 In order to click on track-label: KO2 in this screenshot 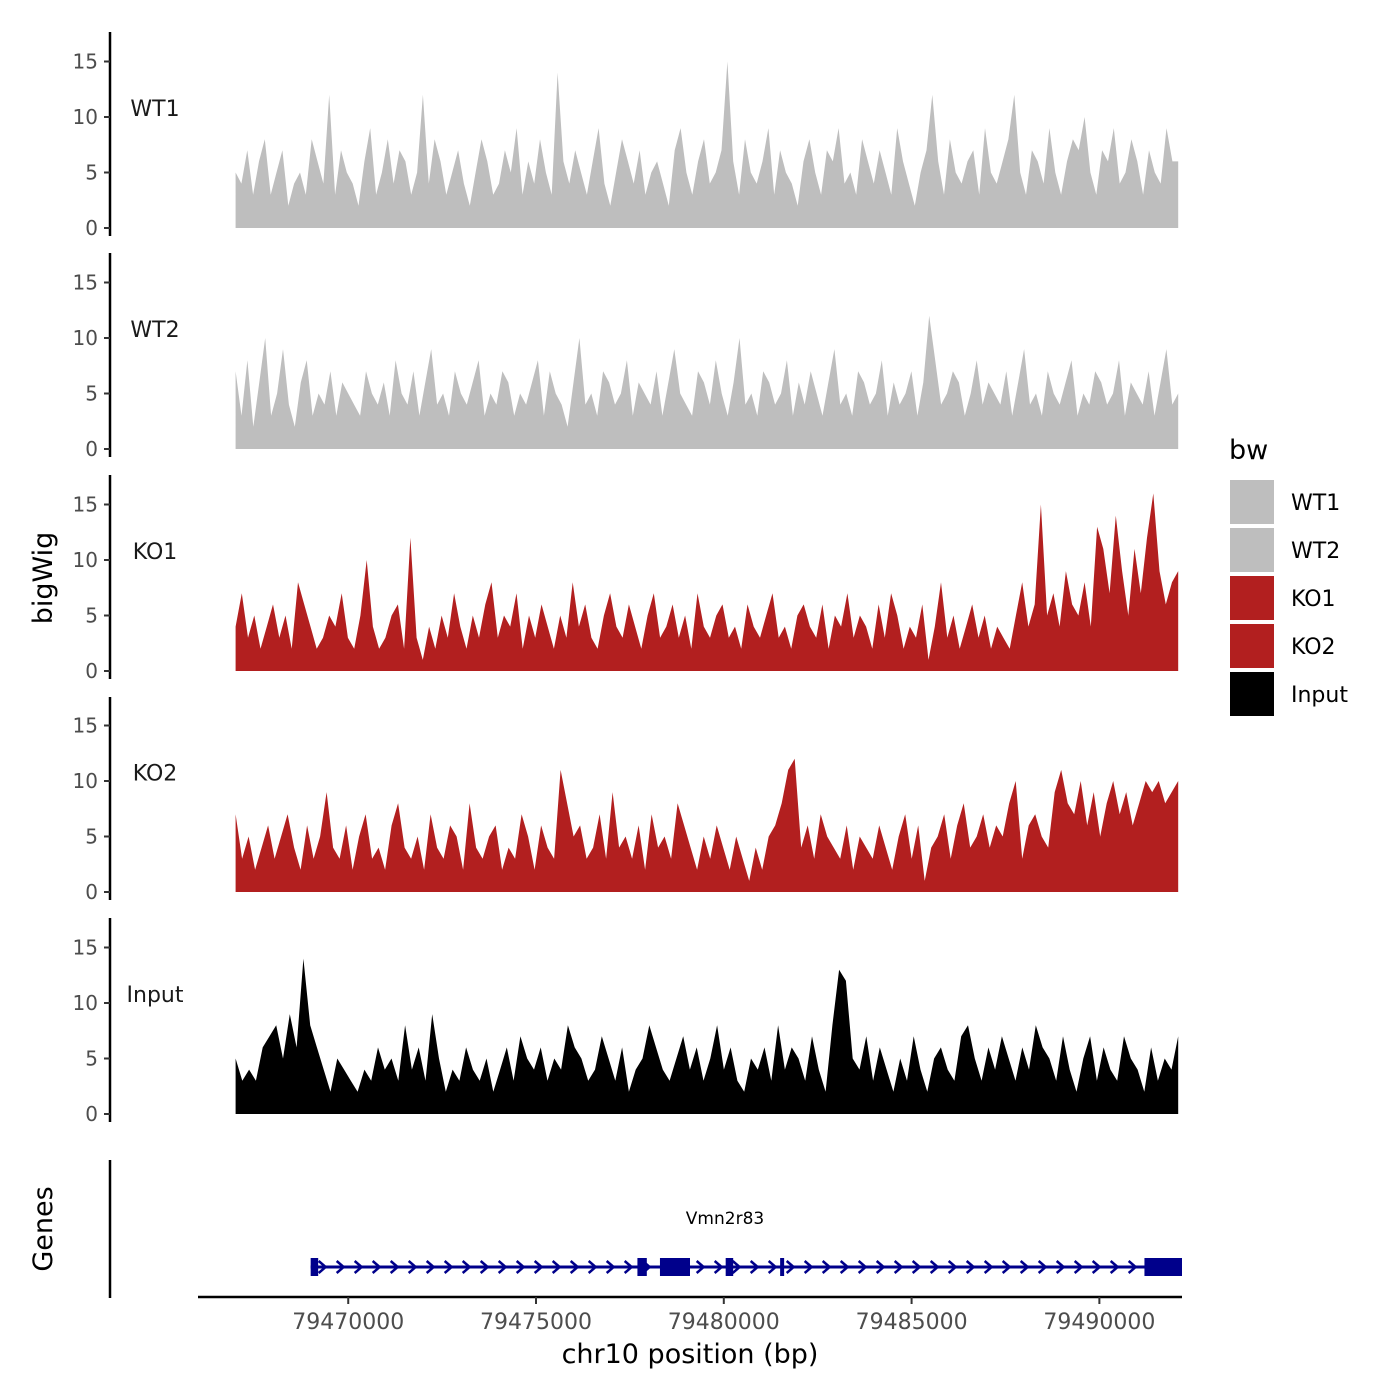, I will do `click(155, 774)`.